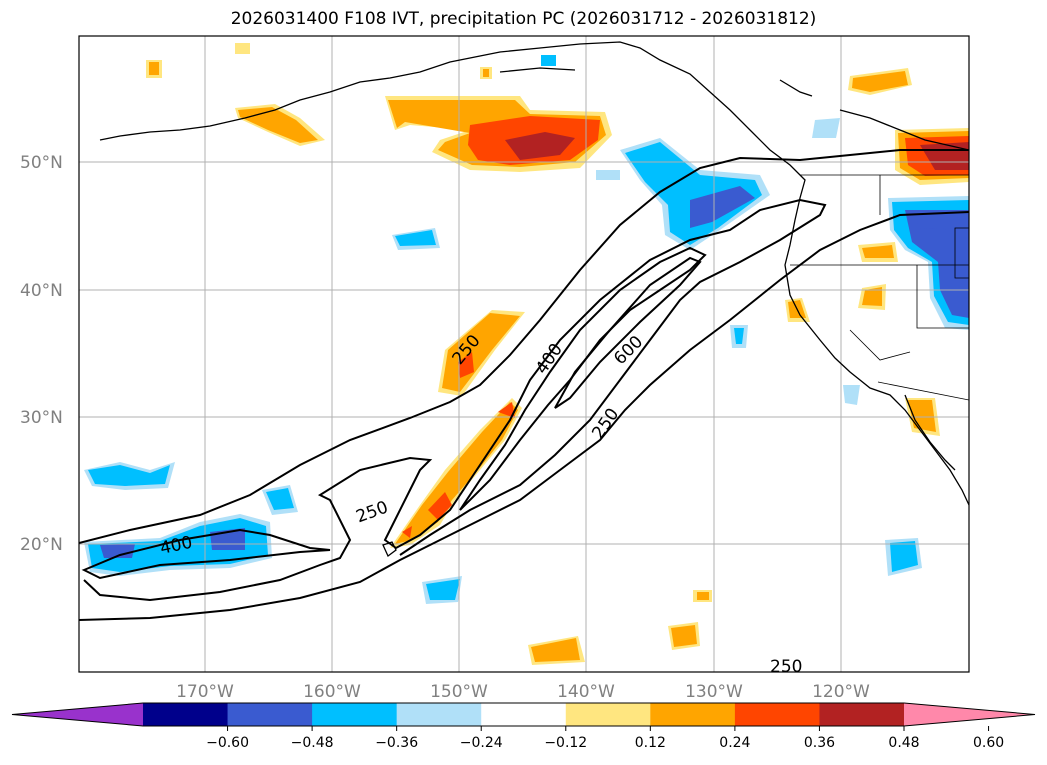  What do you see at coordinates (786, 667) in the screenshot?
I see `contour-label: 250` at bounding box center [786, 667].